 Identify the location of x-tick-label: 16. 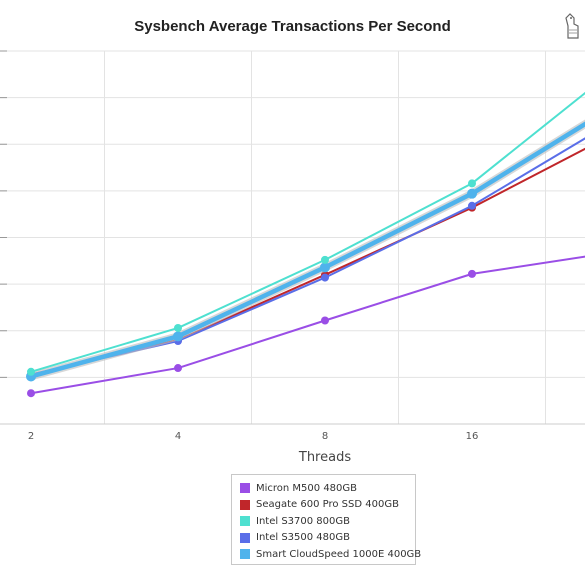
(472, 436).